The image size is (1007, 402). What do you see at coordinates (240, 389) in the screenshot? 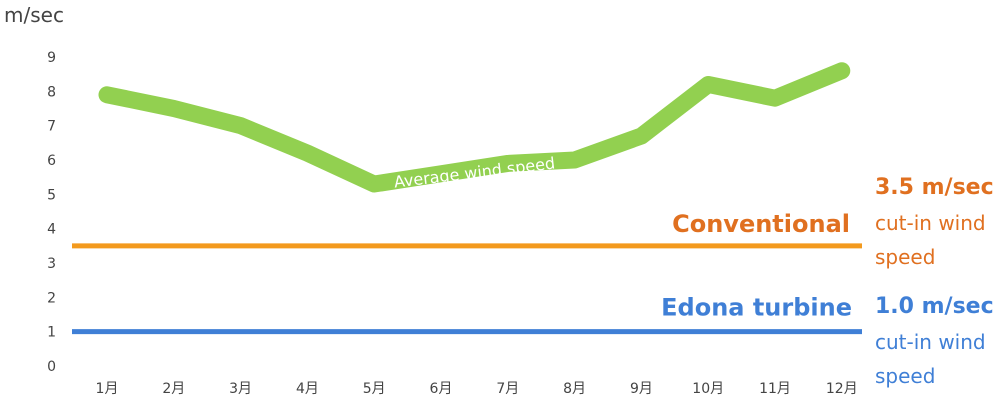
I see `x-tick-label: 3月` at bounding box center [240, 389].